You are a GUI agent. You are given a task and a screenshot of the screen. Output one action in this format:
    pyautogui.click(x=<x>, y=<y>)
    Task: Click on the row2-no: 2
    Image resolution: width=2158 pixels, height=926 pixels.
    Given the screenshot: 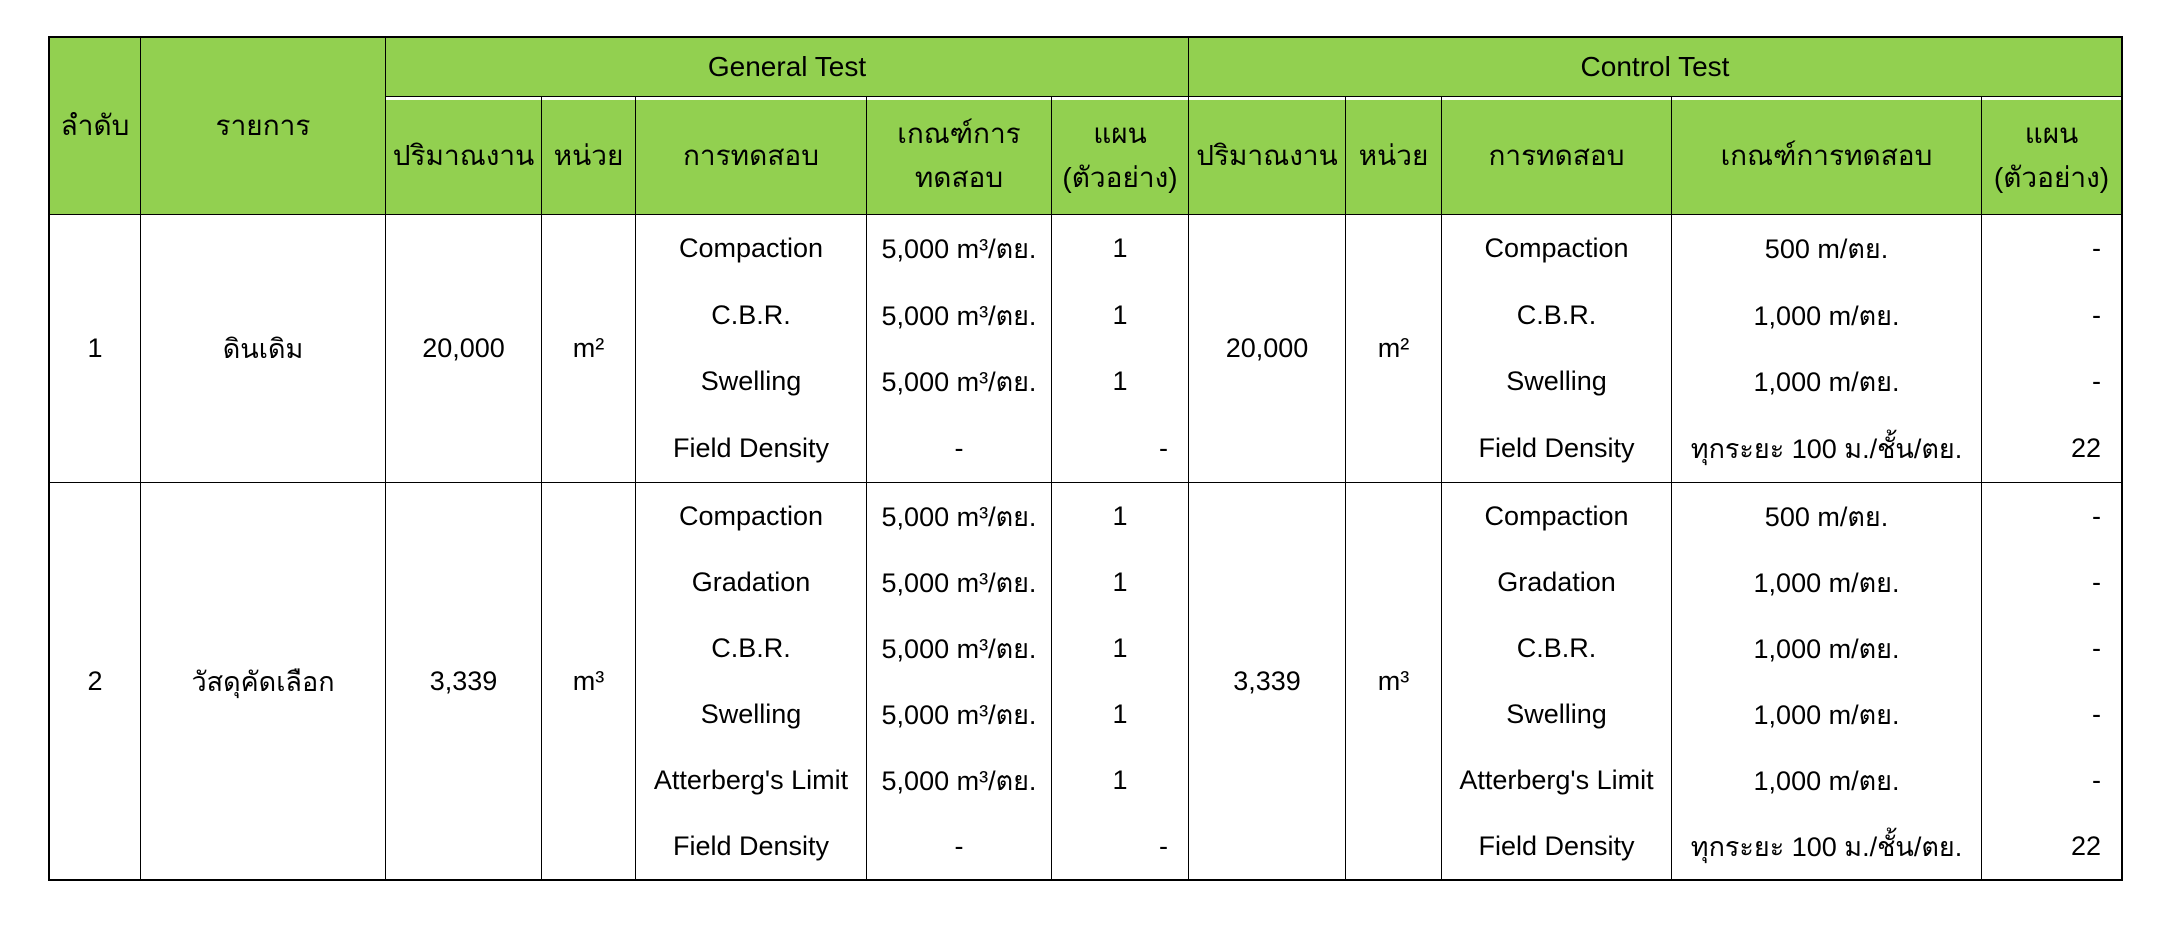 What is the action you would take?
    pyautogui.click(x=95, y=680)
    